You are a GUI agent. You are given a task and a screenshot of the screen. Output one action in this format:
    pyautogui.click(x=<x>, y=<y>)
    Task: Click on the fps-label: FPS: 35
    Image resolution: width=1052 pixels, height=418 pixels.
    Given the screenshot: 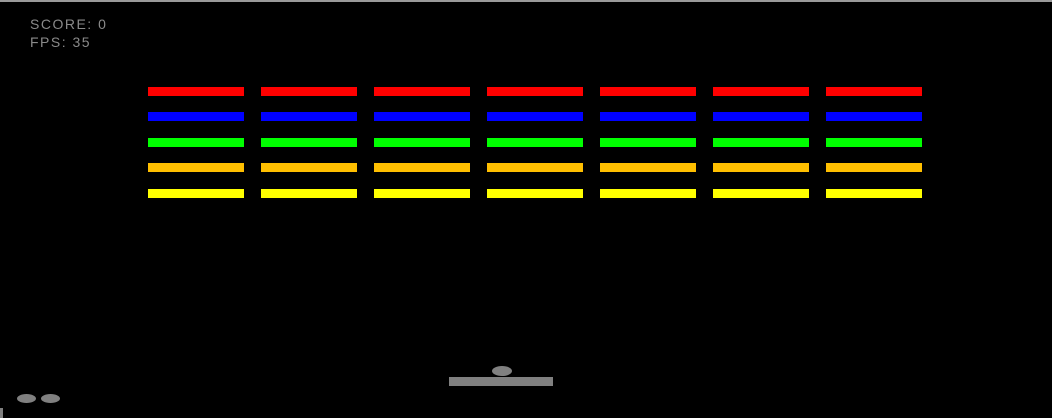 What is the action you would take?
    pyautogui.click(x=61, y=42)
    